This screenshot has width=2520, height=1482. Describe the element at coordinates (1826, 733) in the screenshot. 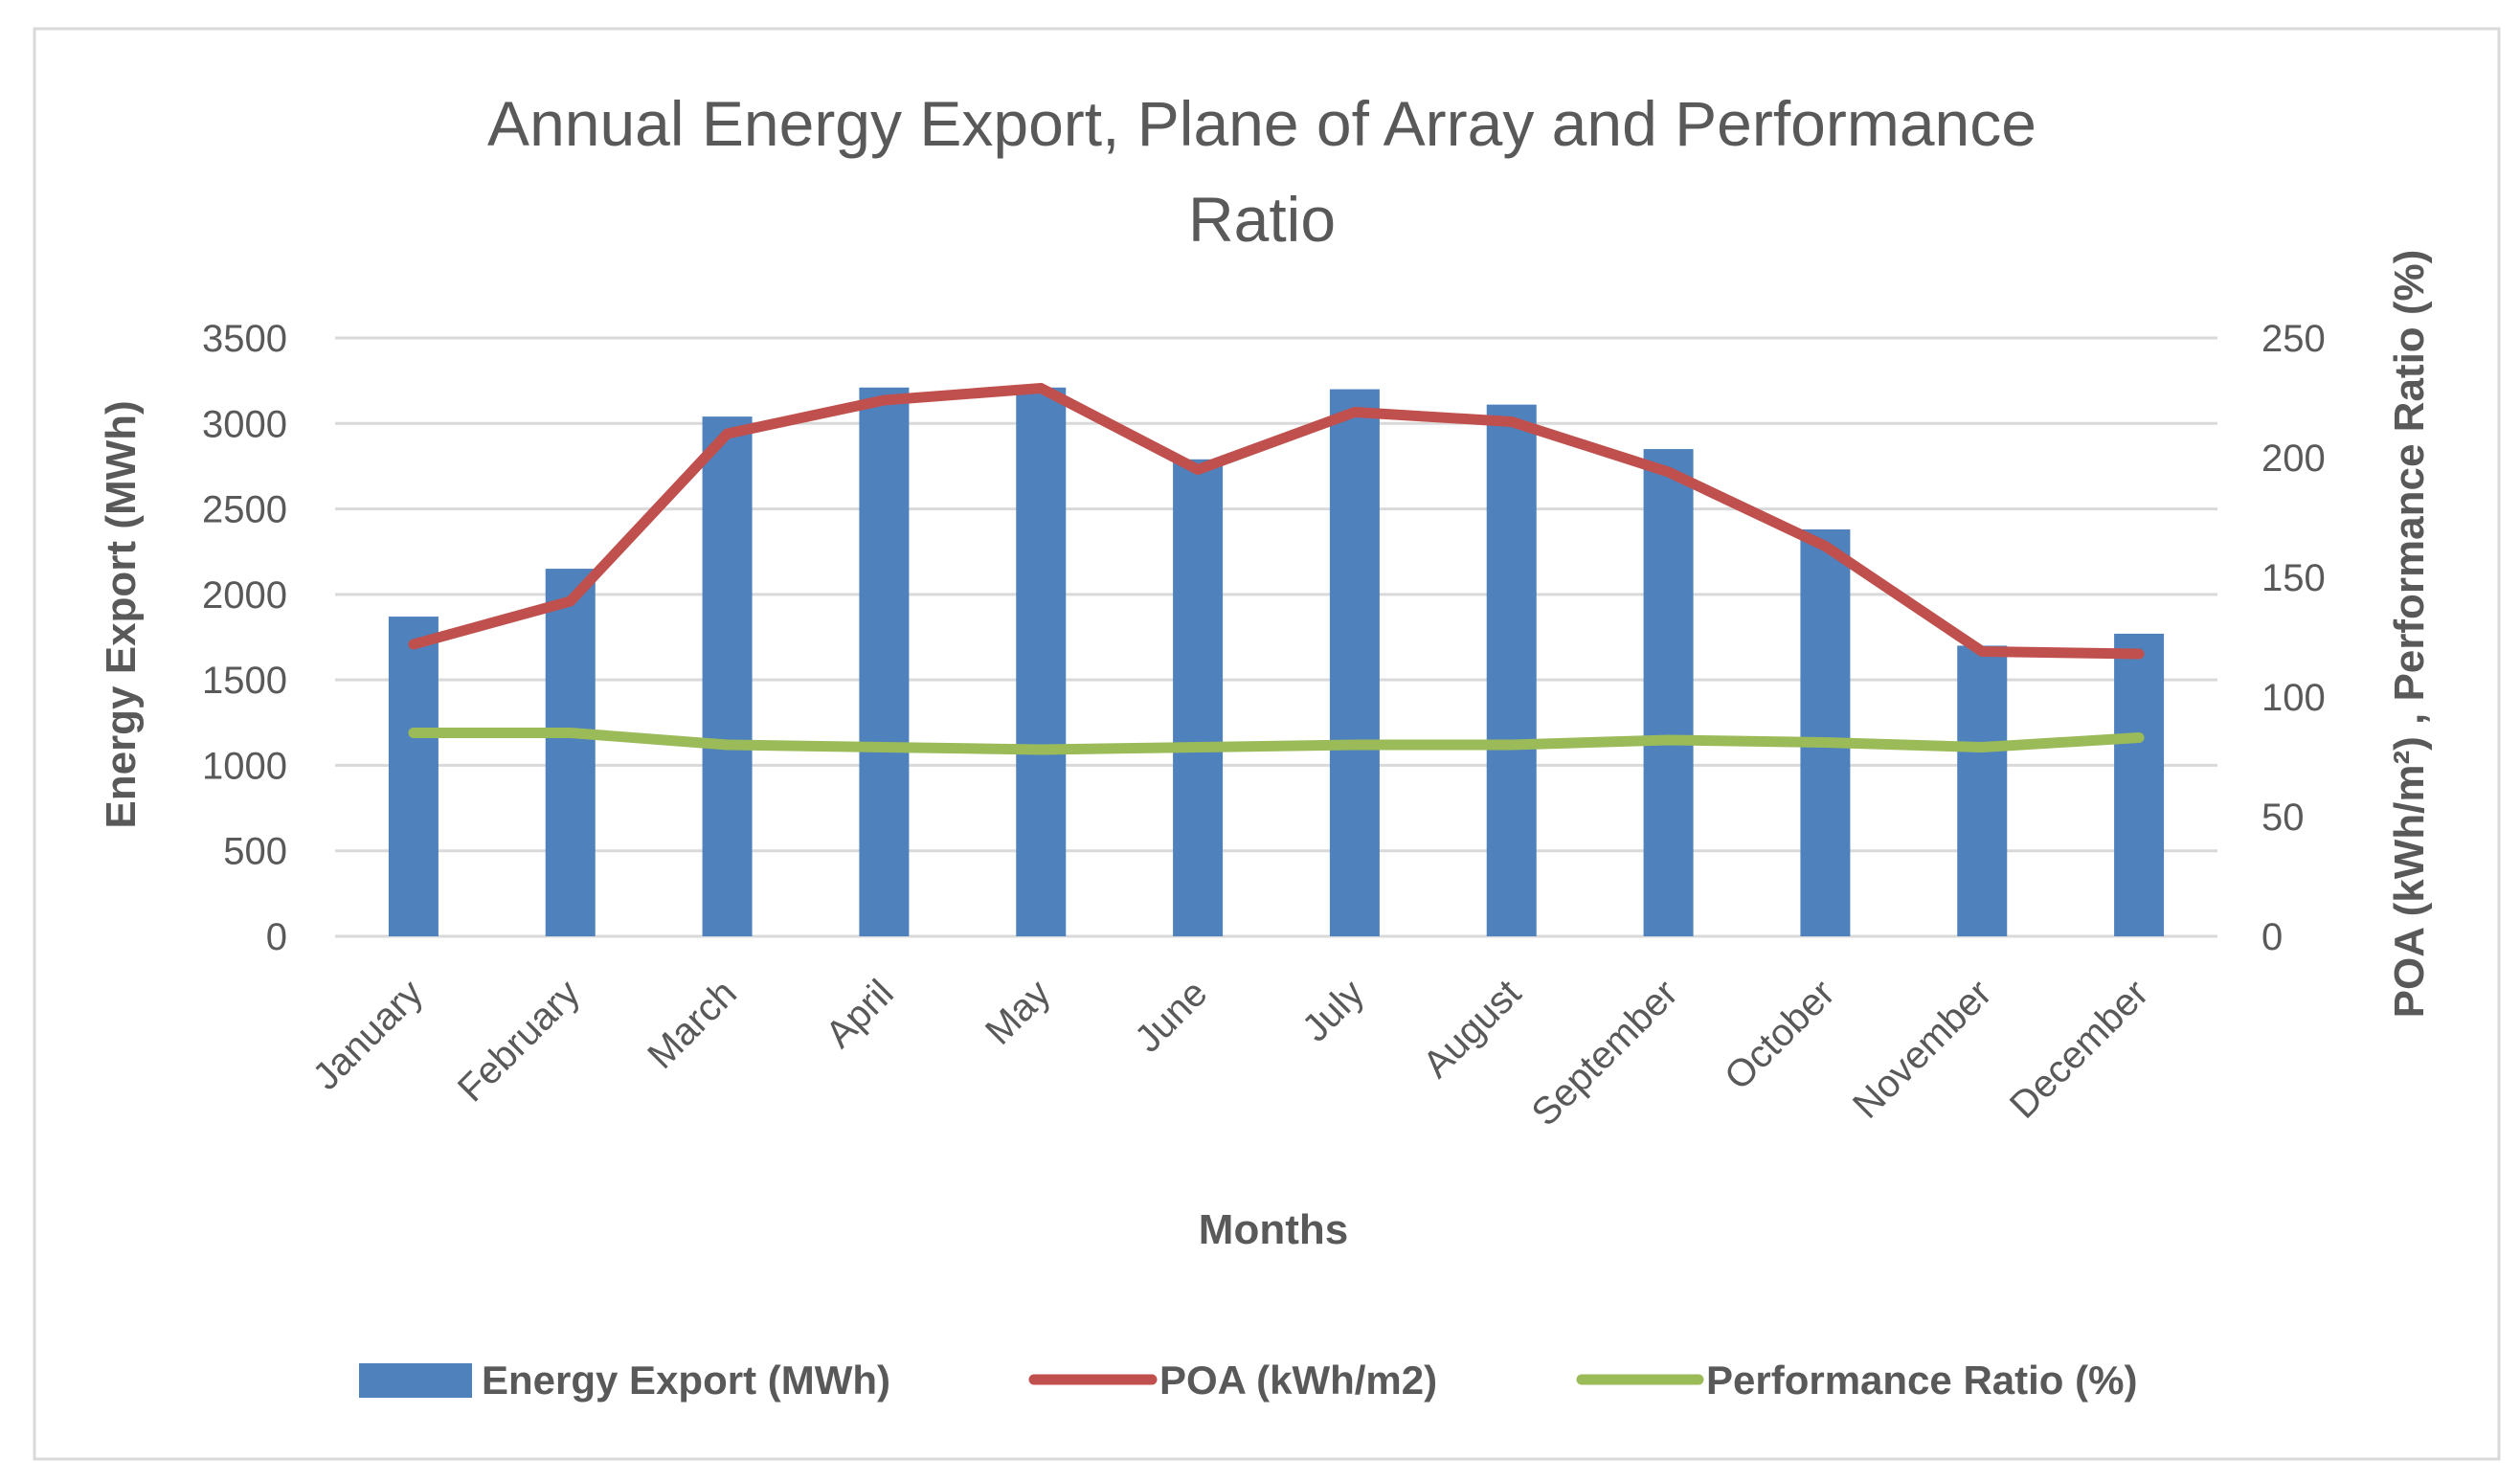

I see `bar-energy-october` at that location.